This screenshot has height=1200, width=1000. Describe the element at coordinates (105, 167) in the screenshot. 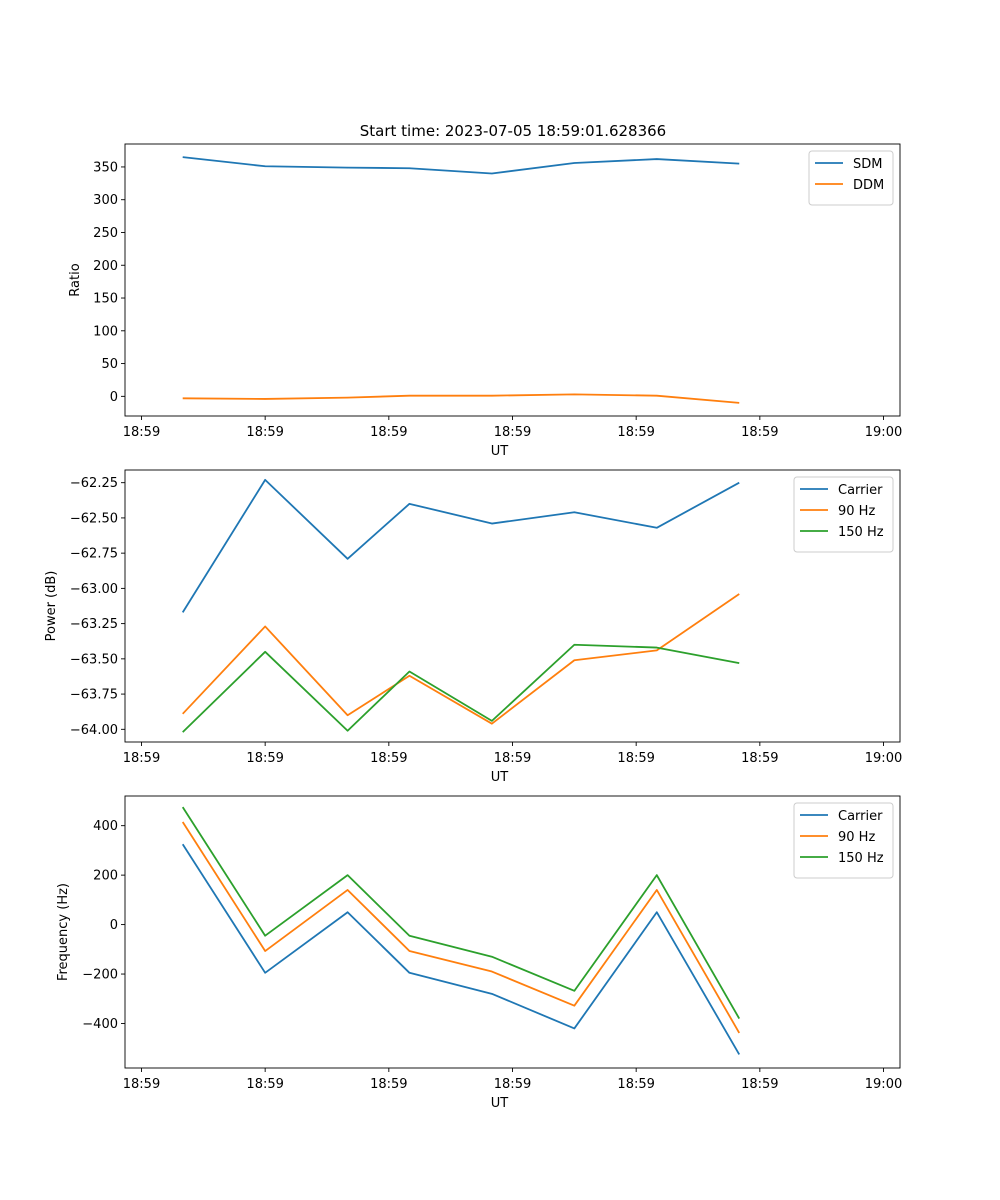

I see `y-tick-label: 350` at that location.